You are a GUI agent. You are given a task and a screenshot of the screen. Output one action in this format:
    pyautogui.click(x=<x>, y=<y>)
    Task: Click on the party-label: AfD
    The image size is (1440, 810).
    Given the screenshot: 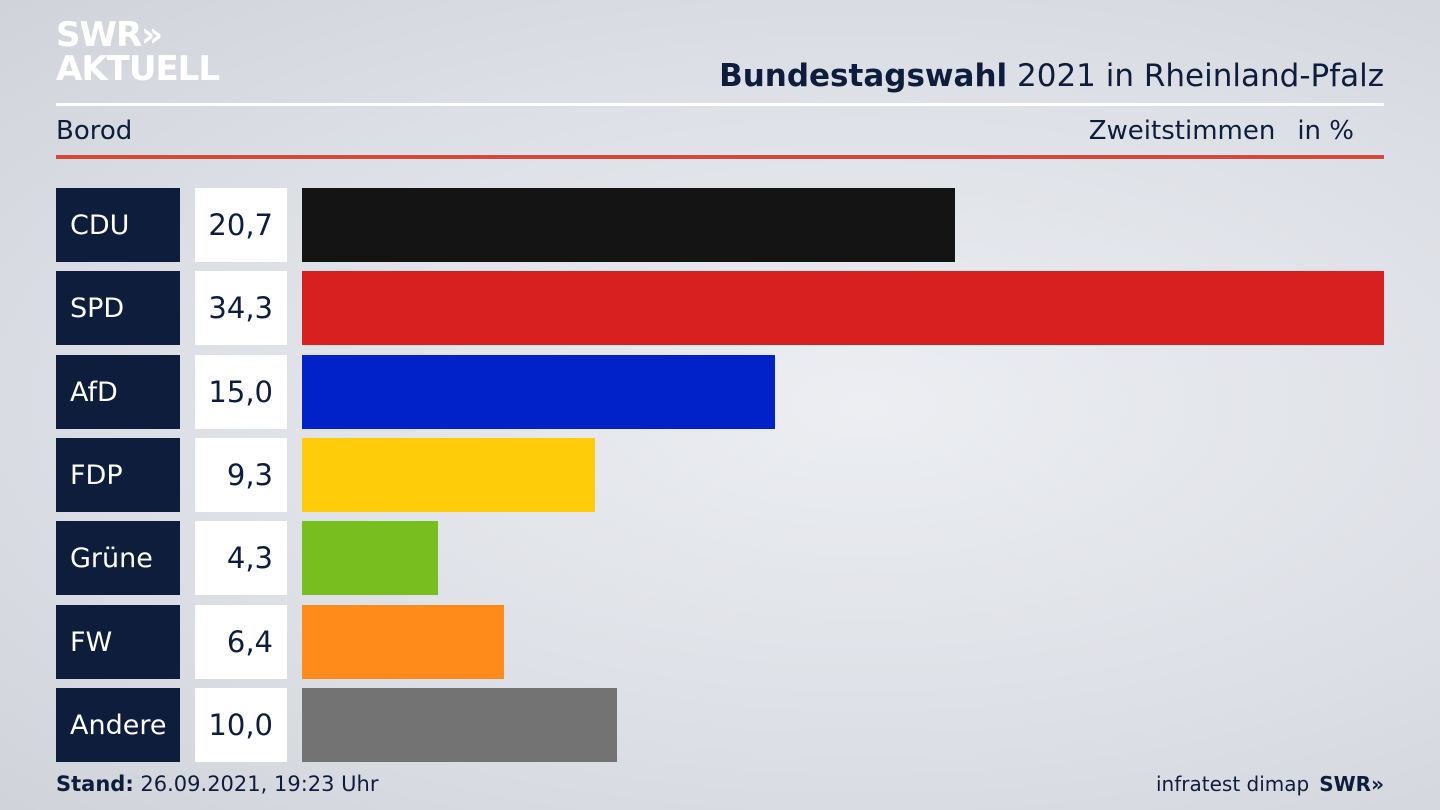 What is the action you would take?
    pyautogui.click(x=118, y=392)
    